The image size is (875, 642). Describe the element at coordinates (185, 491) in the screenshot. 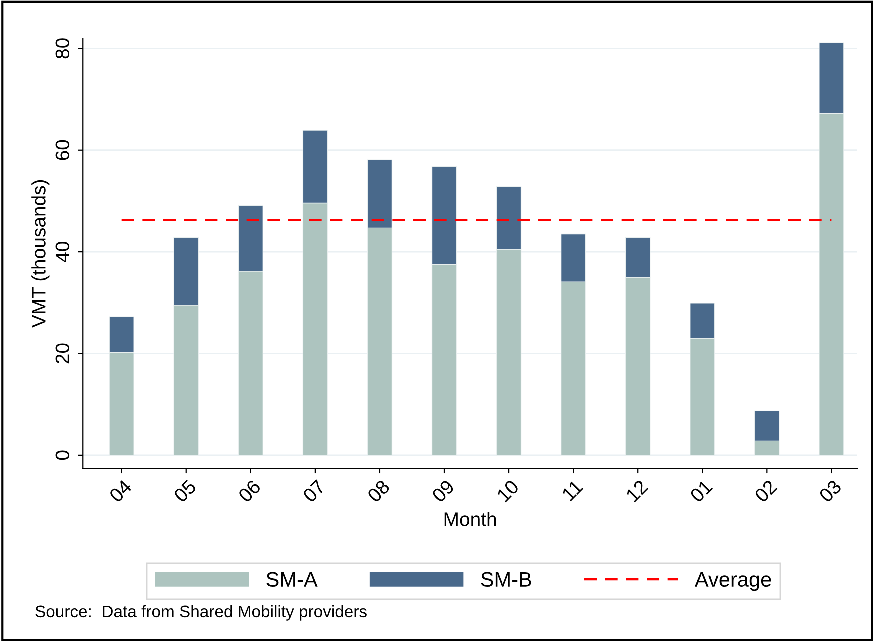

I see `x-tick-label: 05` at that location.